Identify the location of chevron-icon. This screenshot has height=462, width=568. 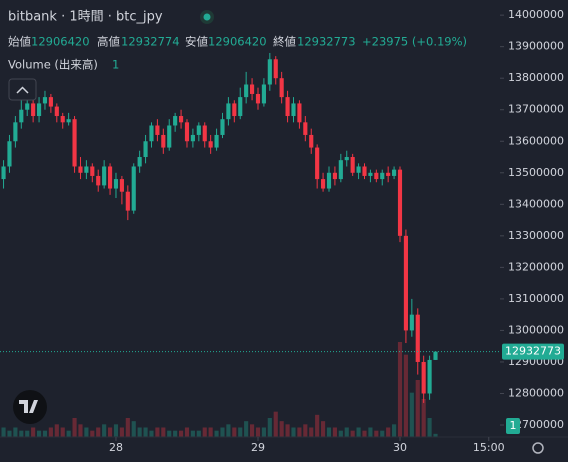
(22, 90).